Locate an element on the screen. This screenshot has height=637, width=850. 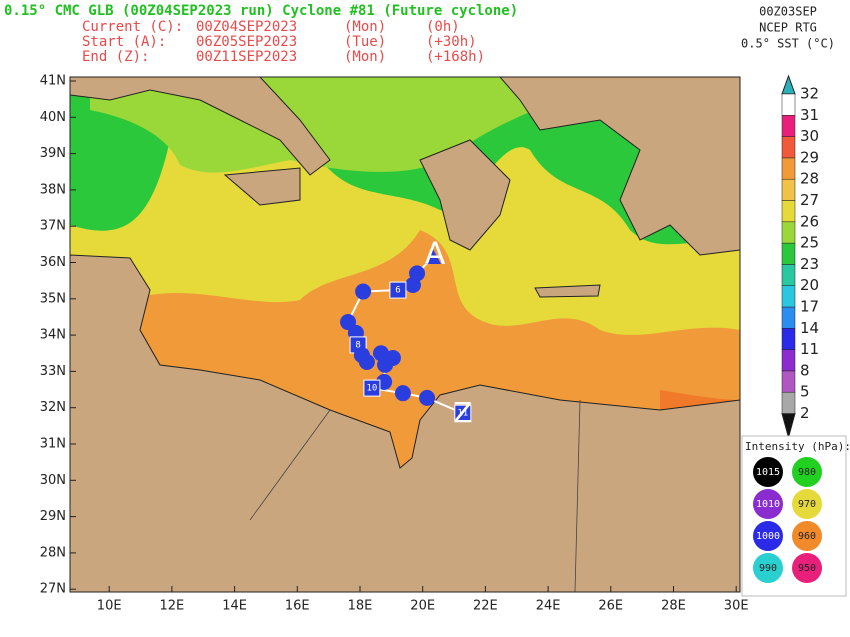
colorbar-label: 29 is located at coordinates (809, 157).